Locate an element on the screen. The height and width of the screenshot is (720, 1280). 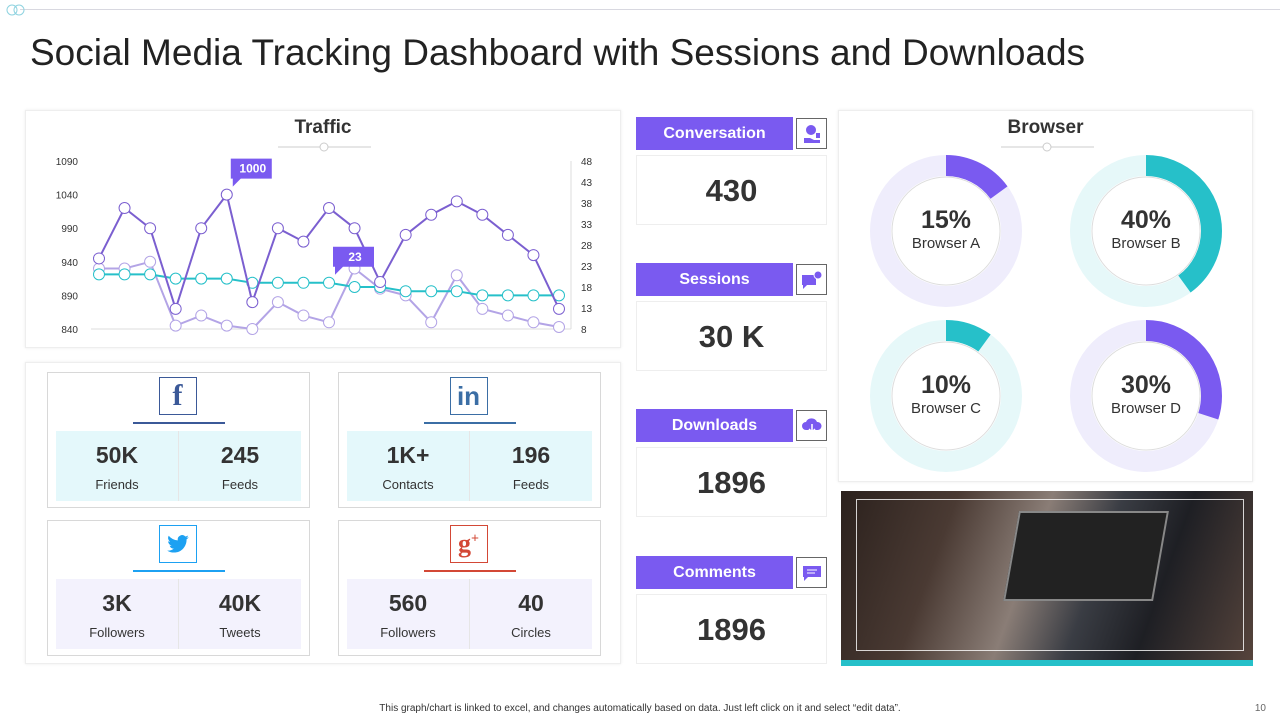
page-number: 10 is located at coordinates (1260, 708).